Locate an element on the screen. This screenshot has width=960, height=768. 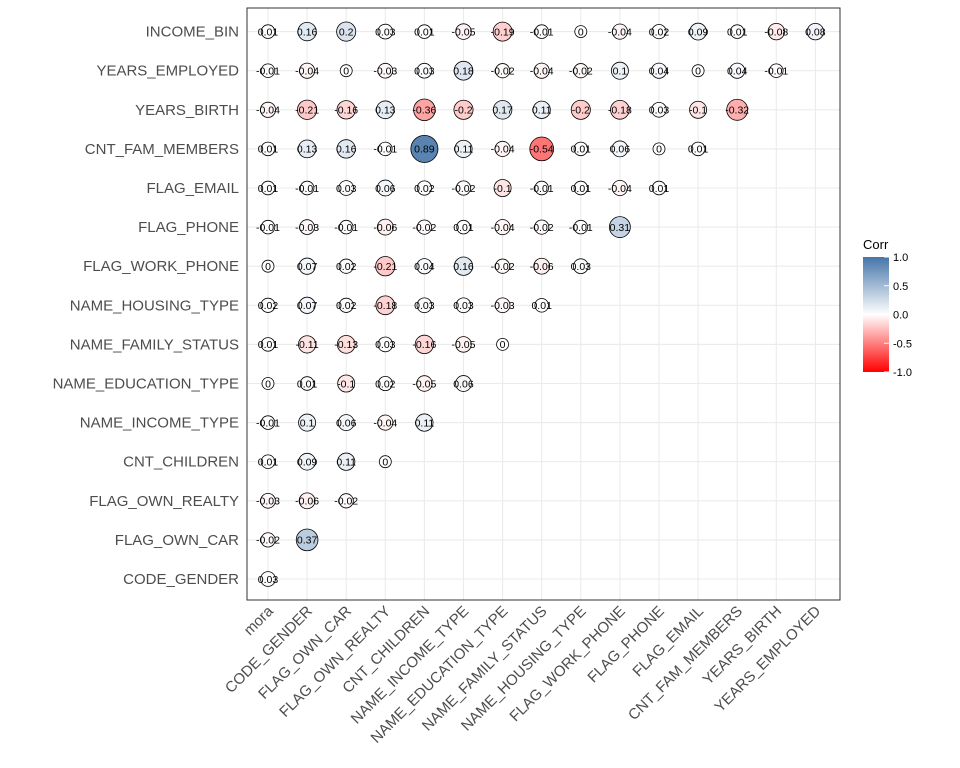
correlation-value-label: -0.06 is located at coordinates (385, 228).